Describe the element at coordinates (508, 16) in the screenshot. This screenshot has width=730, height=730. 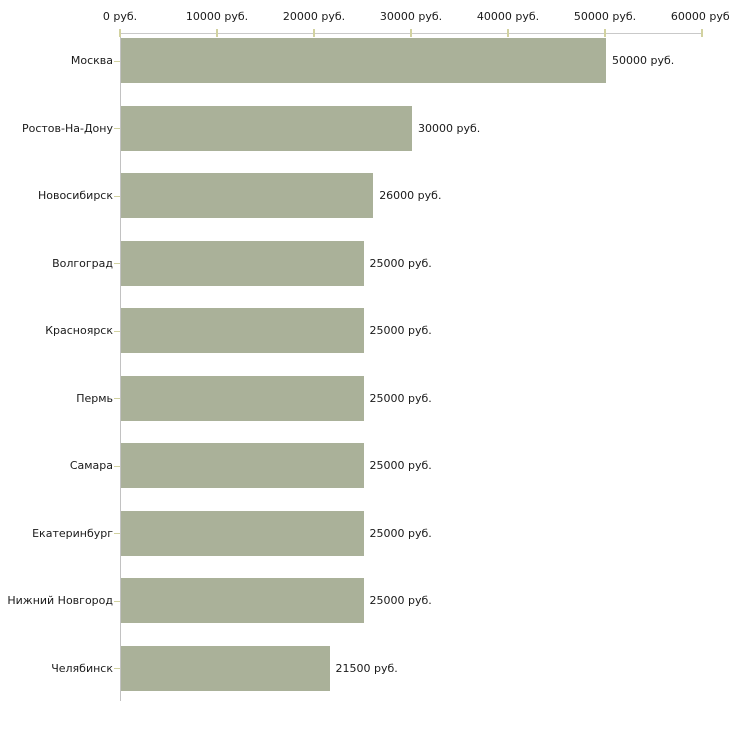
I see `x-axis-tick-label: 40000 руб.` at that location.